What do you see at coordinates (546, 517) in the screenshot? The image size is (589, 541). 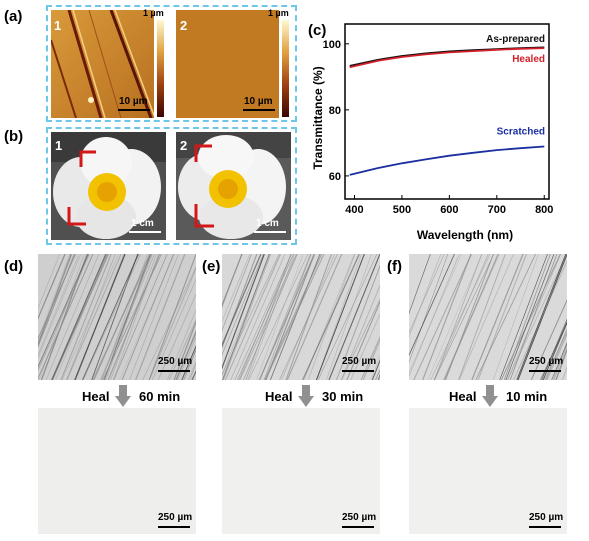 I see `micrograph-f-healed-scale-label: 250 µm` at bounding box center [546, 517].